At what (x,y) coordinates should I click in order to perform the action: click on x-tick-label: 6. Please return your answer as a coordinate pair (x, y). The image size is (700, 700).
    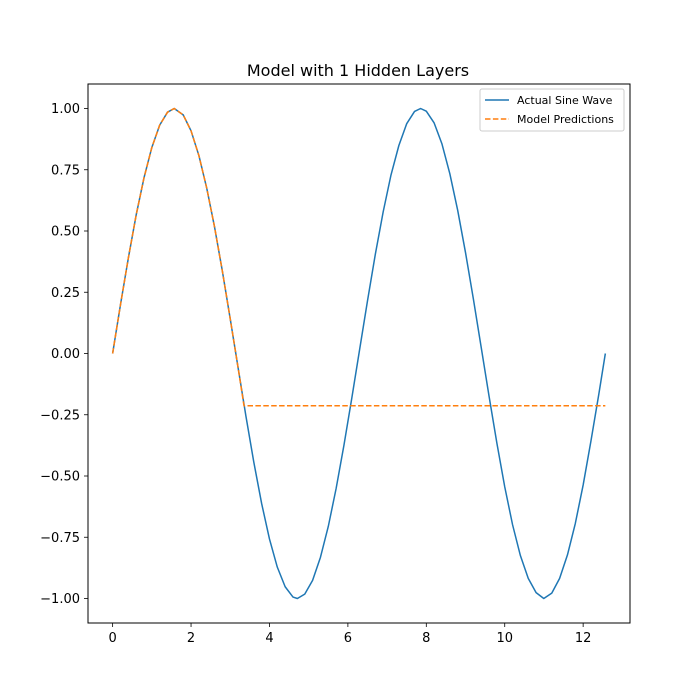
    Looking at the image, I should click on (348, 638).